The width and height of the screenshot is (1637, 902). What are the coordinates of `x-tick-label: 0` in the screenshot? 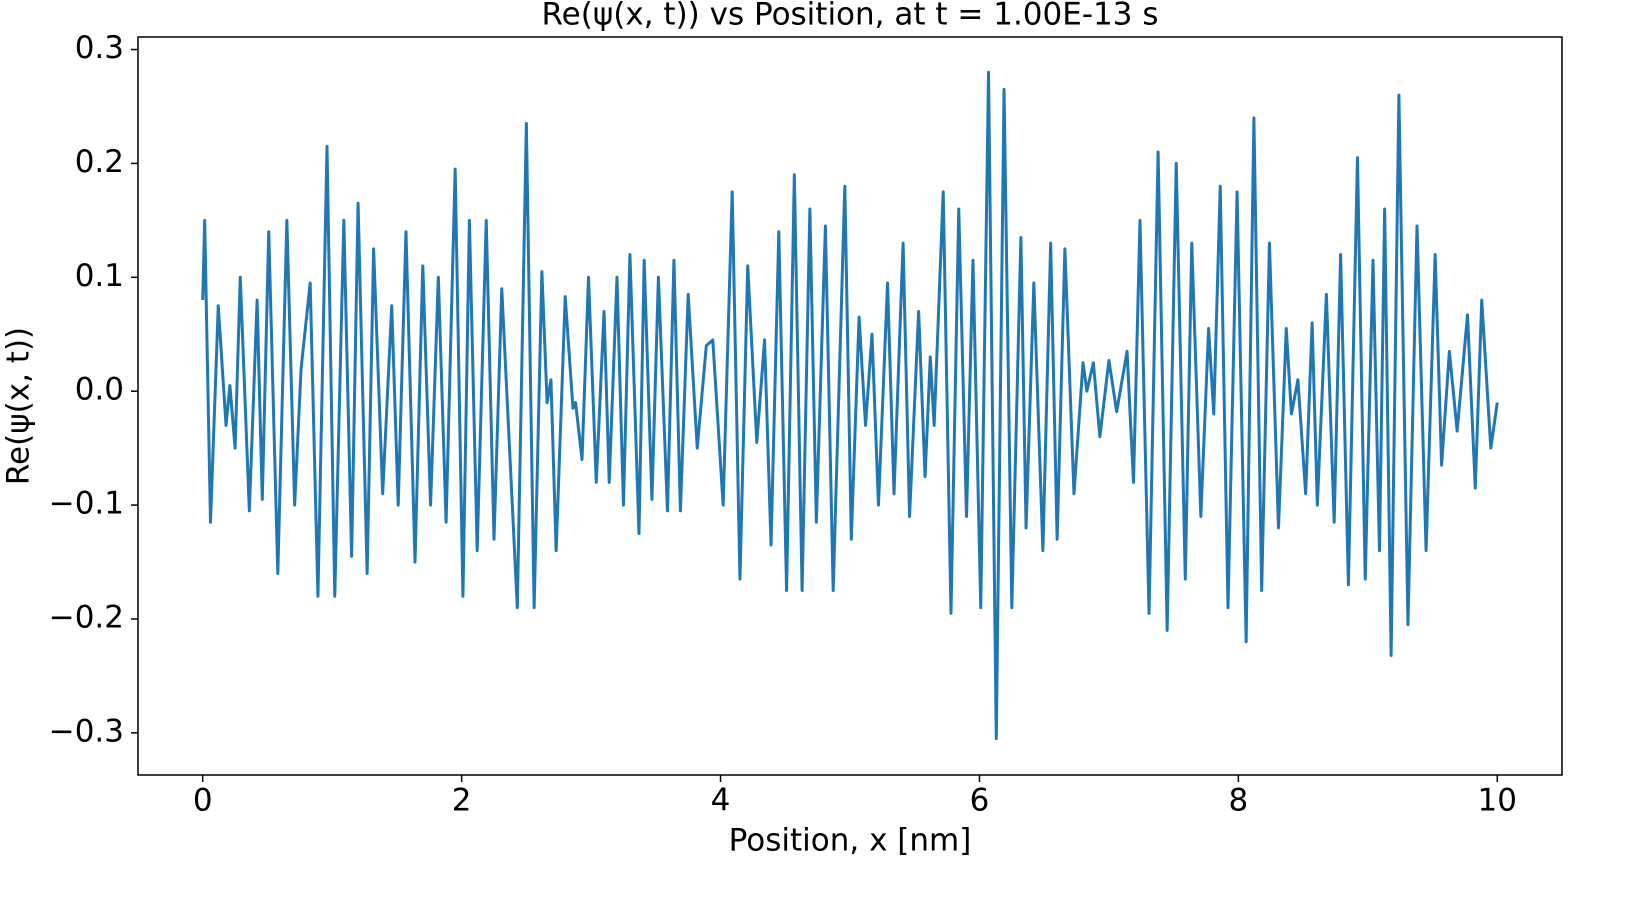 It's located at (203, 801).